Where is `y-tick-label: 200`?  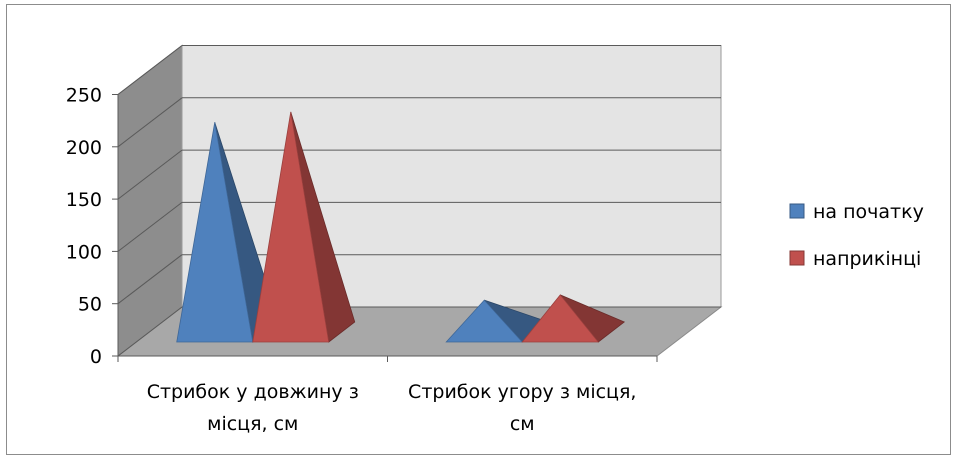 y-tick-label: 200 is located at coordinates (84, 148).